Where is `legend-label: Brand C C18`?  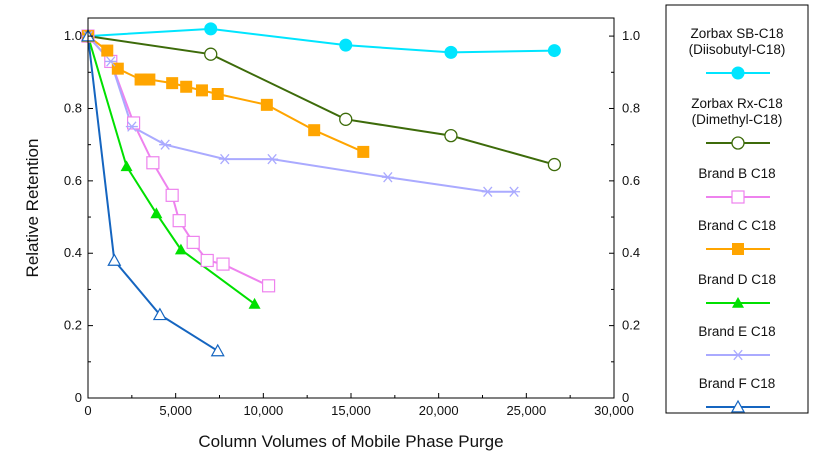 legend-label: Brand C C18 is located at coordinates (737, 225).